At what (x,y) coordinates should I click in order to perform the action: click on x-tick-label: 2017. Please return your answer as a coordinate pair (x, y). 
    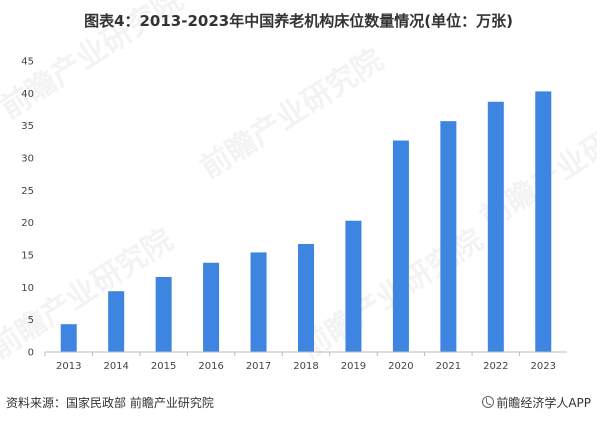
    Looking at the image, I should click on (258, 366).